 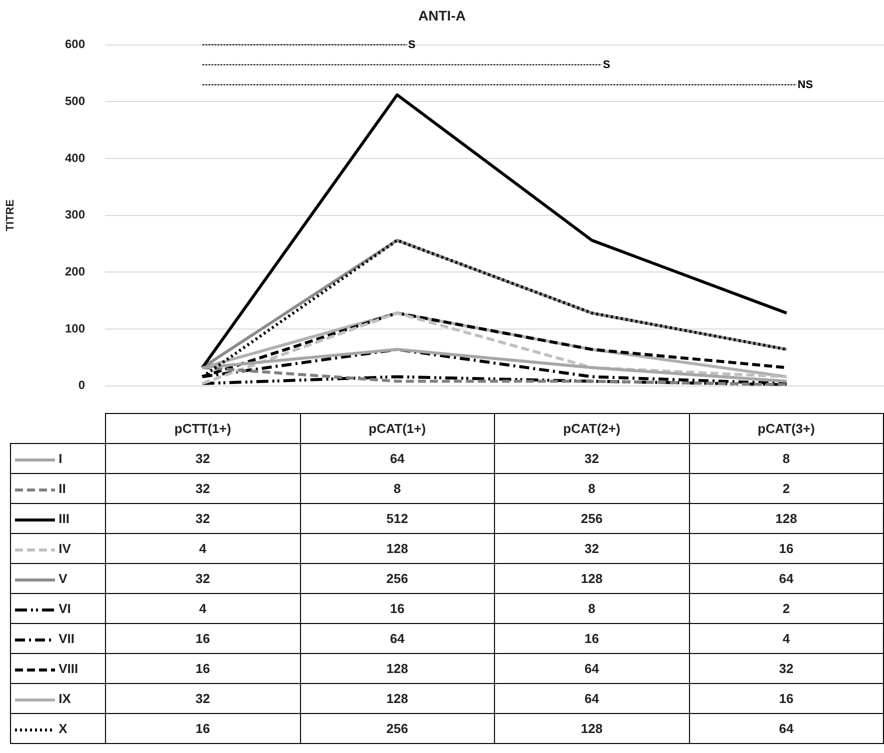 What do you see at coordinates (64, 548) in the screenshot?
I see `legend-label: IV` at bounding box center [64, 548].